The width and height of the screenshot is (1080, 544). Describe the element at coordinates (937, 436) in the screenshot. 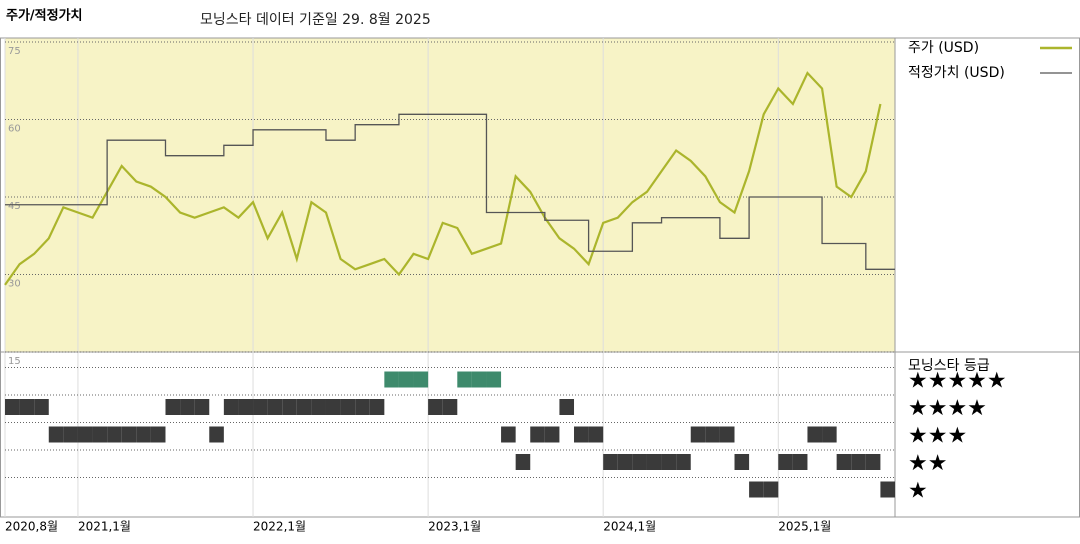

I see `y-tick-label: ★★★` at that location.